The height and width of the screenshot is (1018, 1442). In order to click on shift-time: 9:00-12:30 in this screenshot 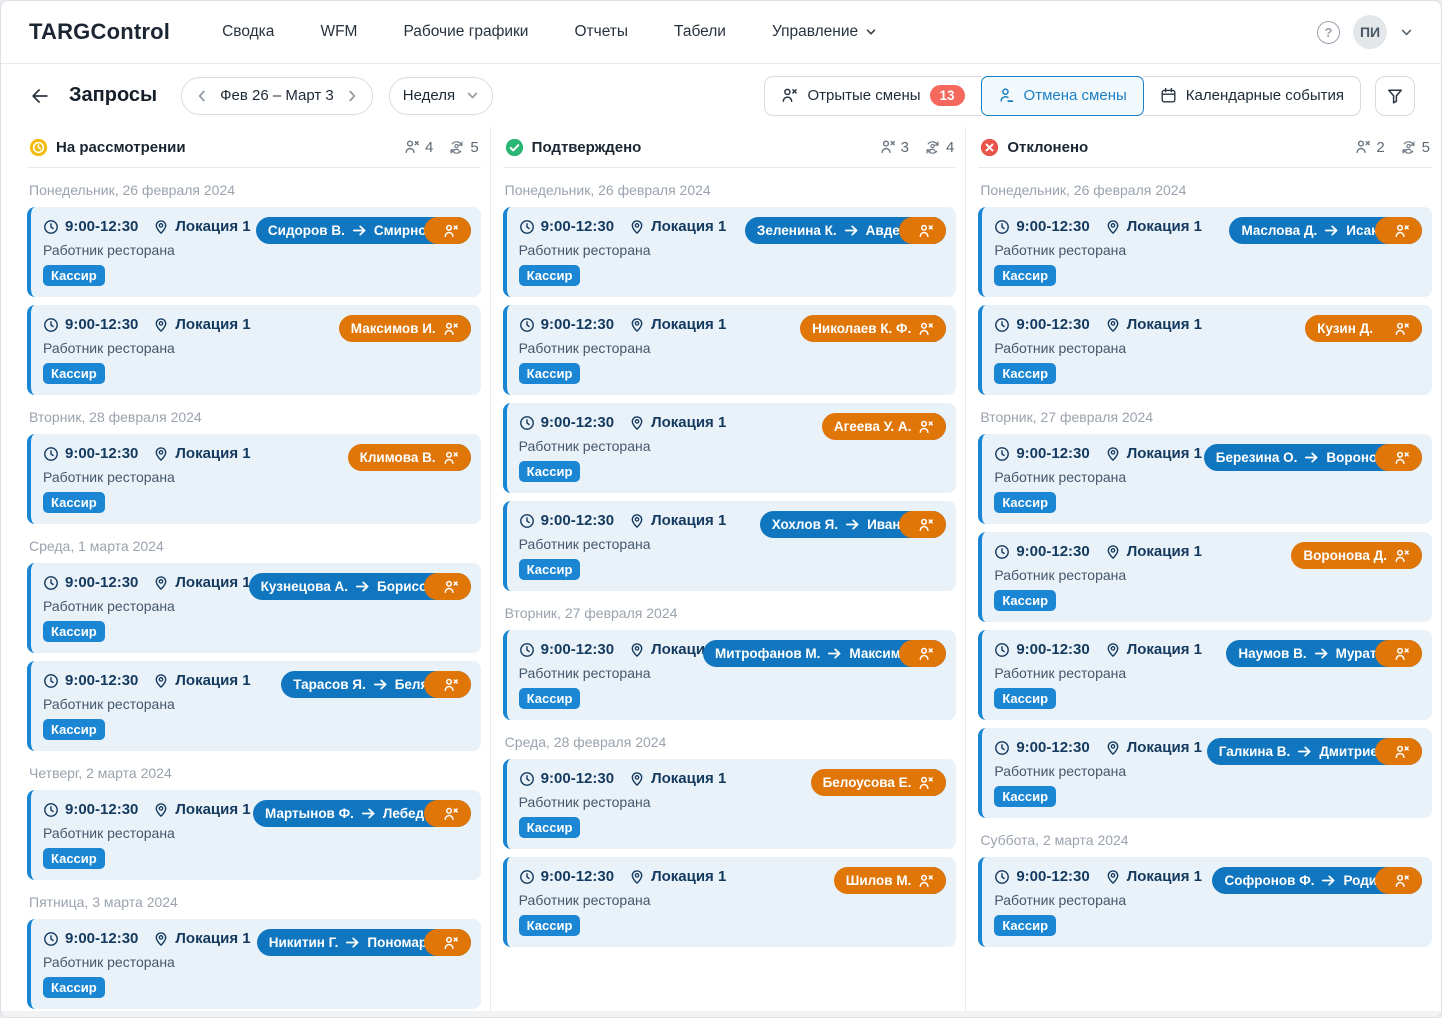, I will do `click(566, 649)`.